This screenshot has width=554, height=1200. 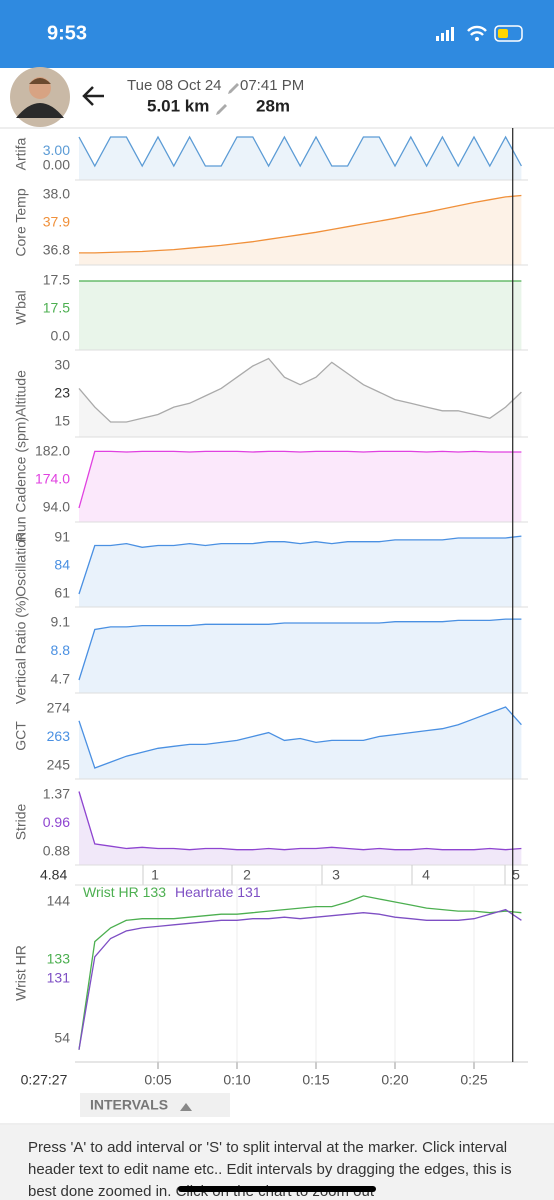 I want to click on back-button, so click(x=93, y=96).